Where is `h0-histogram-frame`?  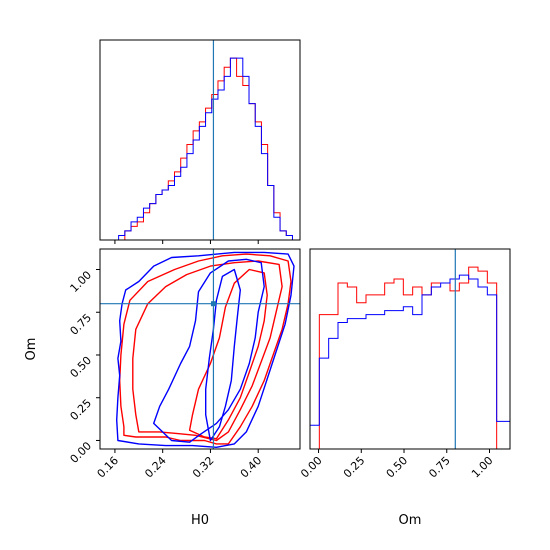
h0-histogram-frame is located at coordinates (200, 140).